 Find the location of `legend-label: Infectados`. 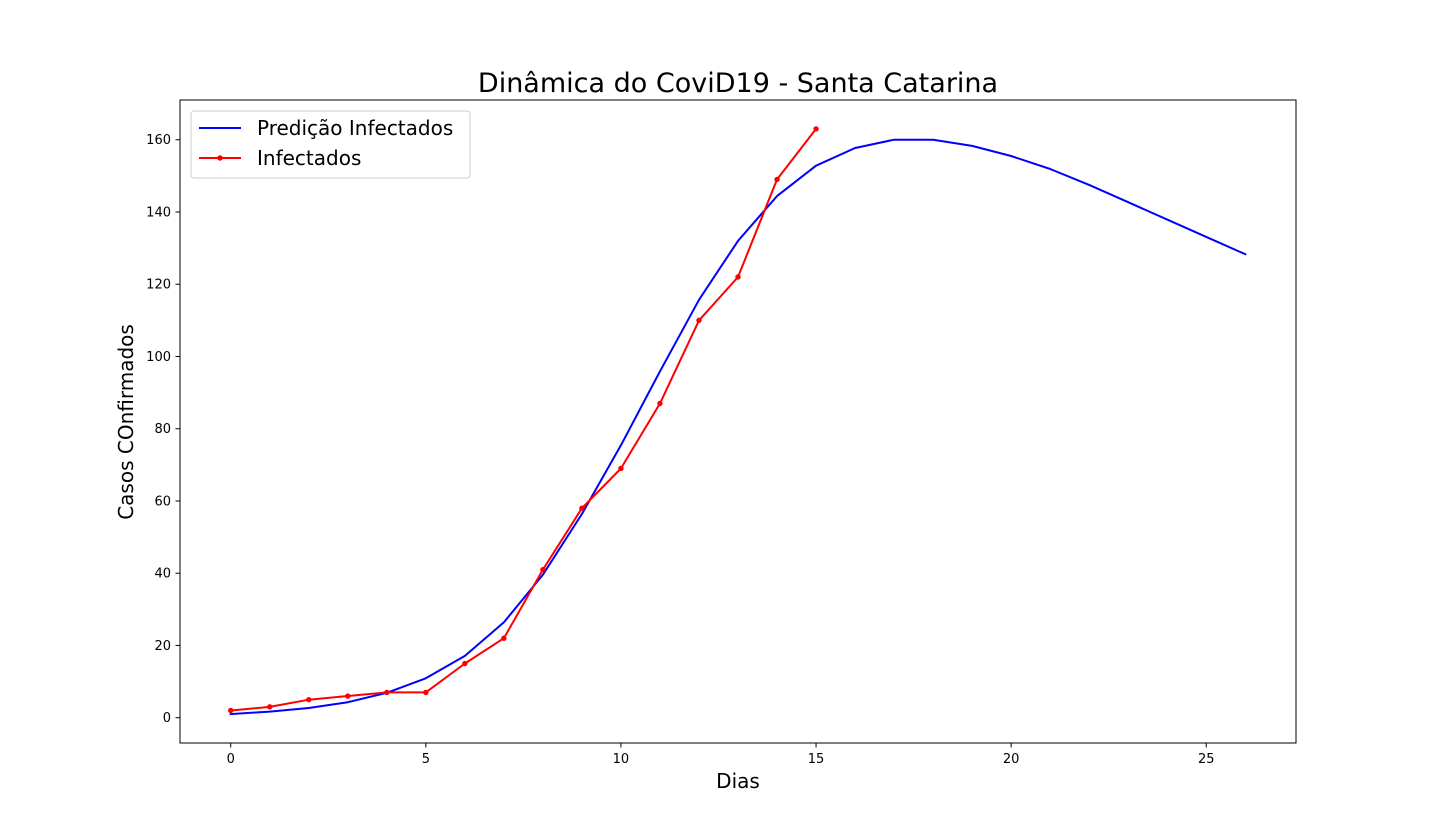

legend-label: Infectados is located at coordinates (309, 158).